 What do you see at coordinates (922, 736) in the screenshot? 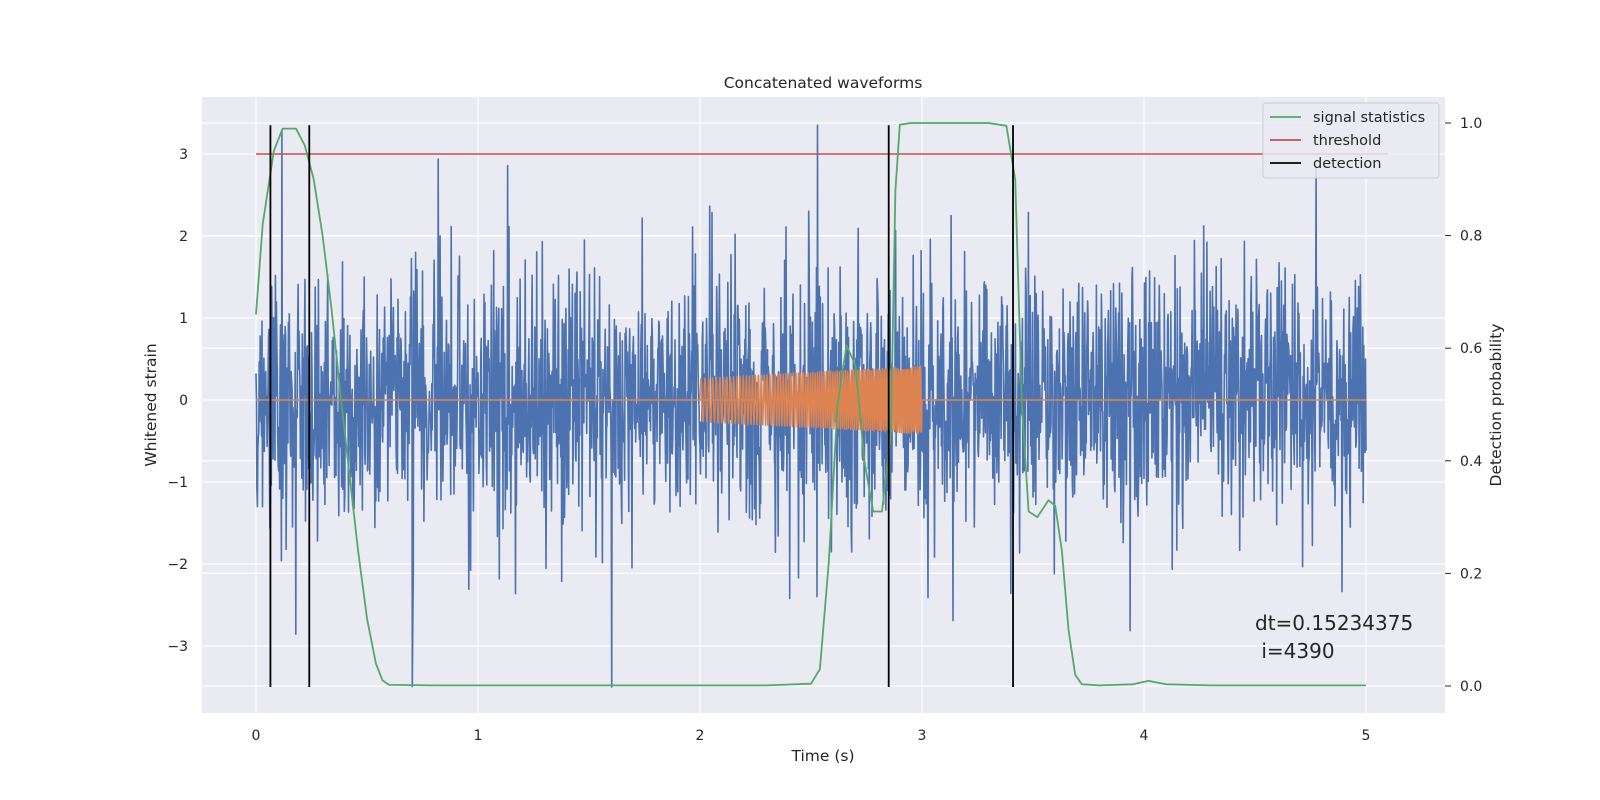
I see `x-tick-label: 3` at bounding box center [922, 736].